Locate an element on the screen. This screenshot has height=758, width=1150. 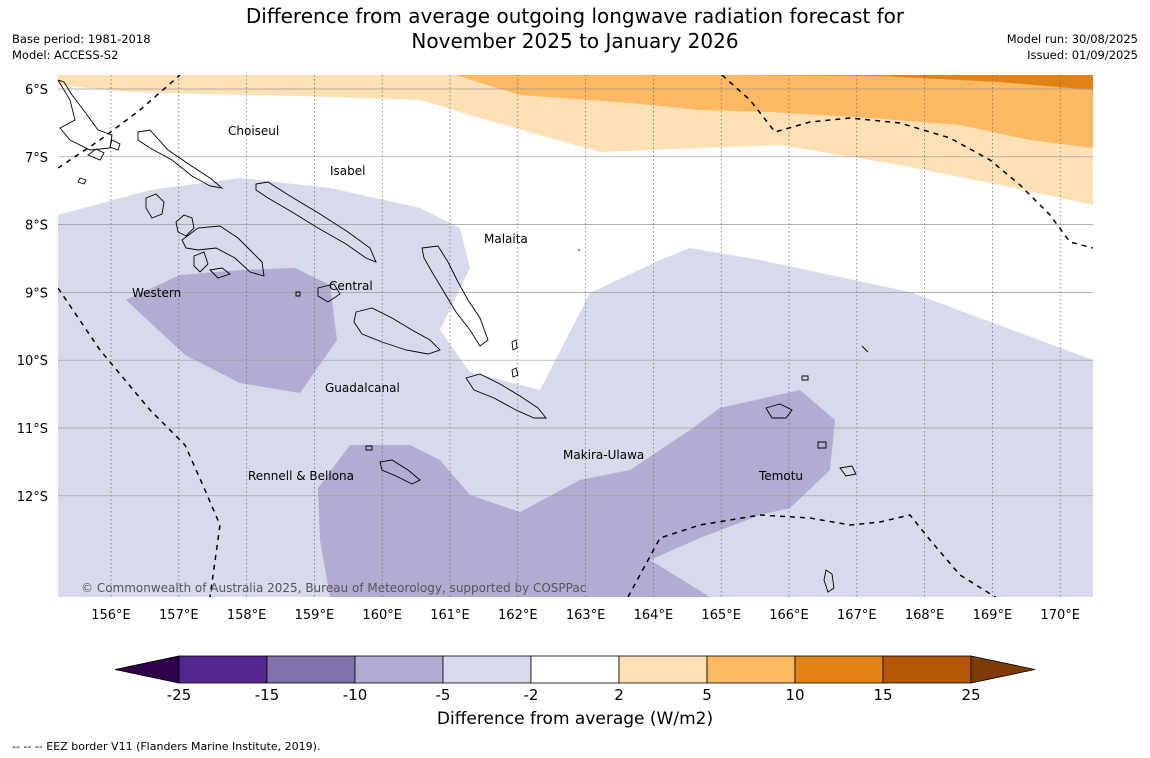
island-tetepare is located at coordinates (220, 273).